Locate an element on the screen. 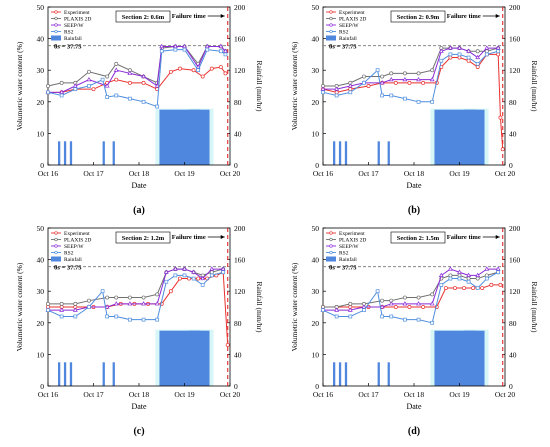 This screenshot has height=447, width=550. section-label-box: Section 2: 1.2m is located at coordinates (143, 237).